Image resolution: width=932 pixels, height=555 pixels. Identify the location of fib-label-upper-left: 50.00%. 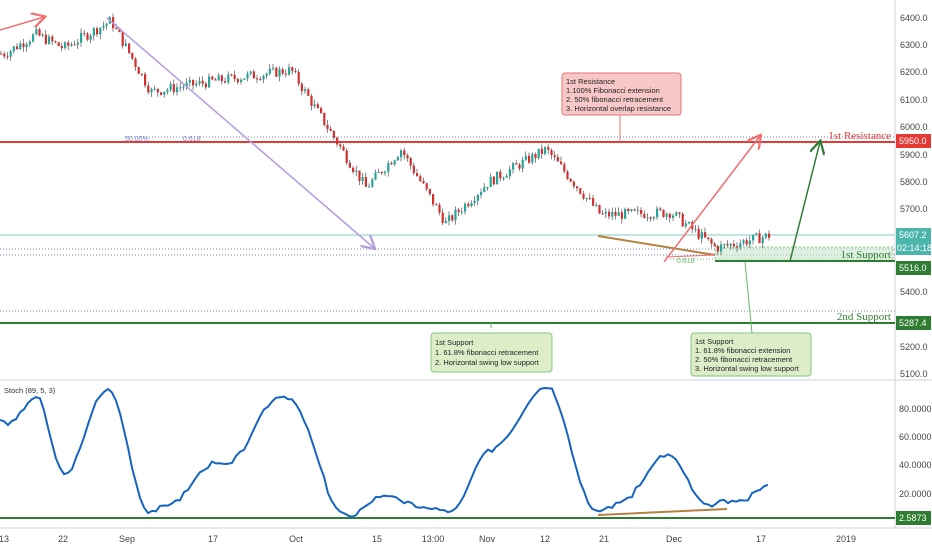
(137, 139).